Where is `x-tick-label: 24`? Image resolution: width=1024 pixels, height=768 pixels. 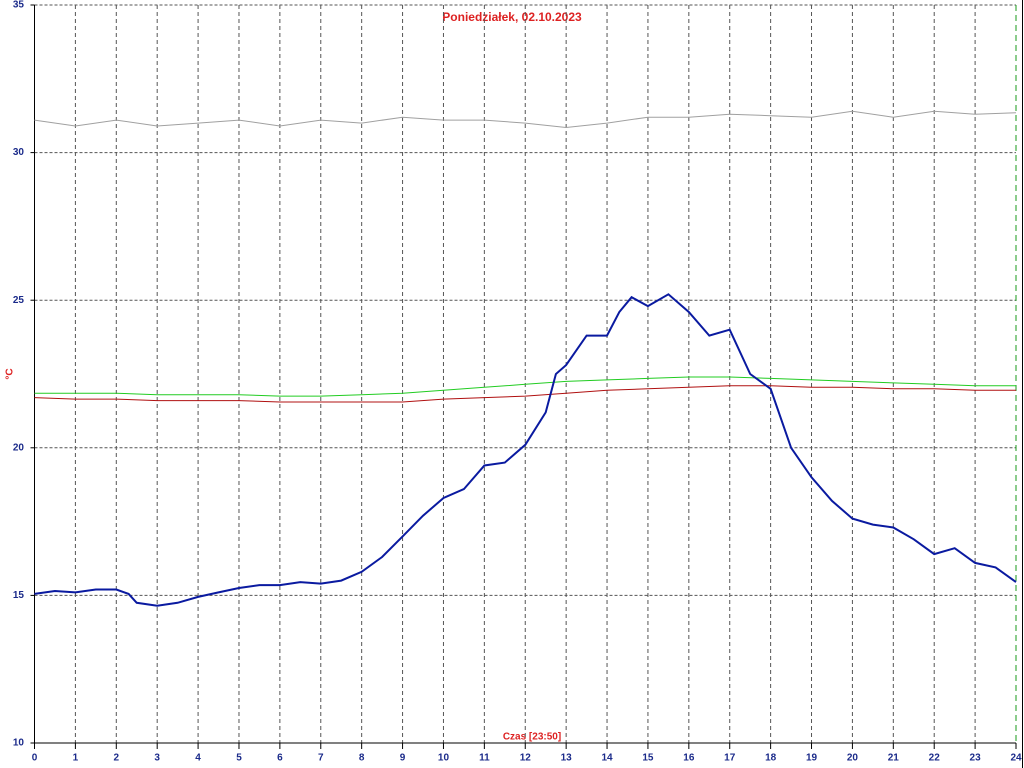
x-tick-label: 24 is located at coordinates (1016, 758).